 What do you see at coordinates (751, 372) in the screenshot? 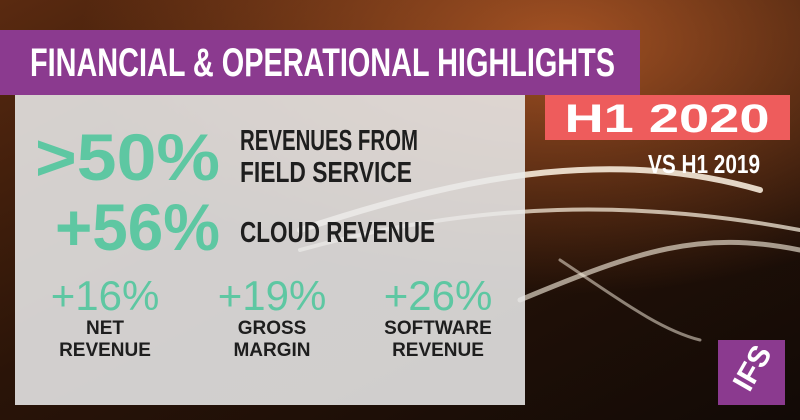
I see `logo-box` at bounding box center [751, 372].